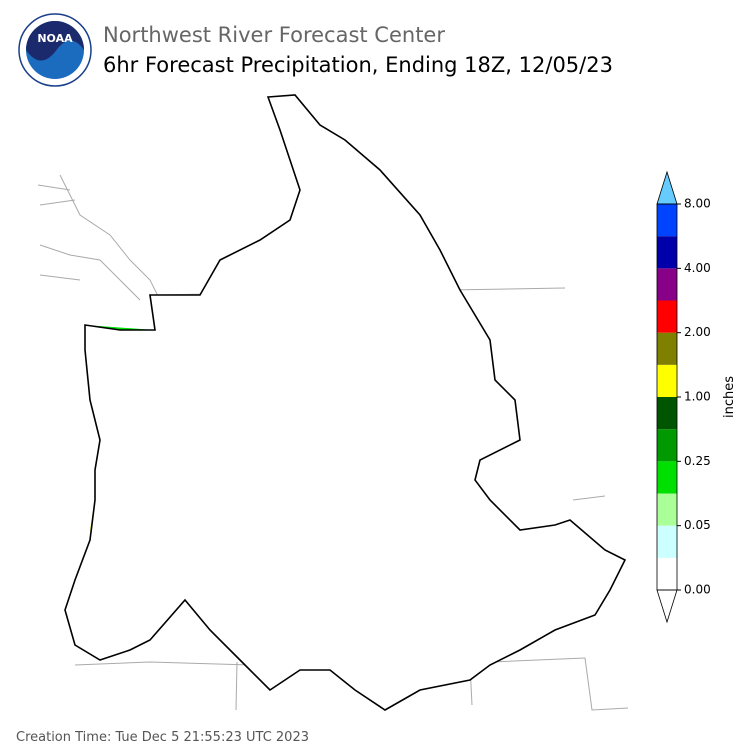 This screenshot has width=756, height=756. What do you see at coordinates (55, 38) in the screenshot?
I see `logo-text: NOAA` at bounding box center [55, 38].